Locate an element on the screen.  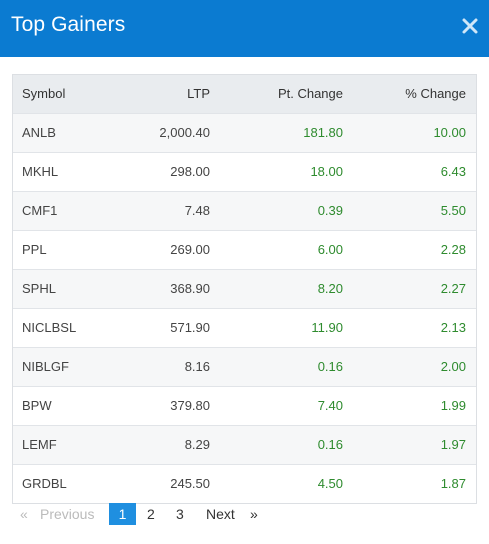
pagination-last-link: » is located at coordinates (254, 514).